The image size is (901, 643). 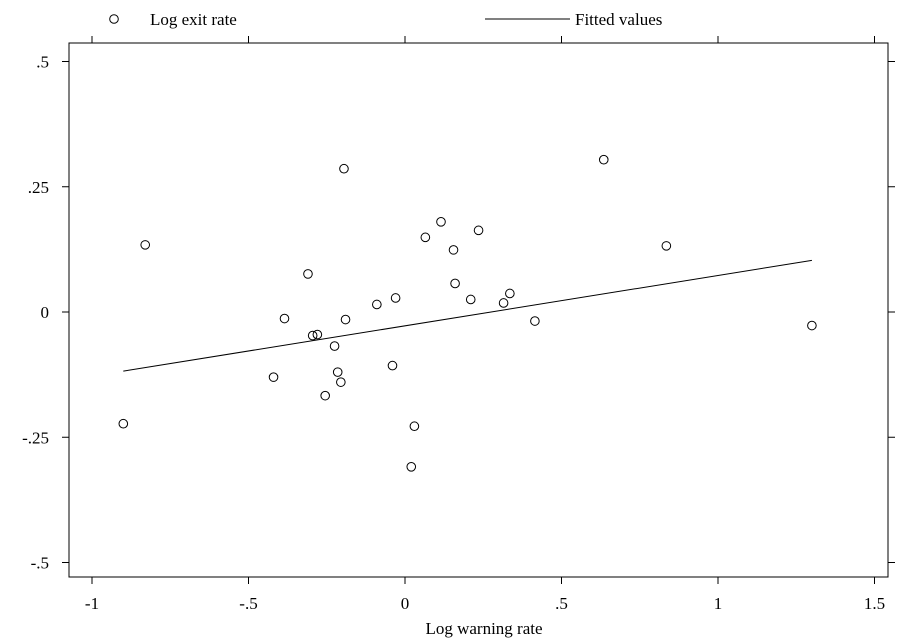 What do you see at coordinates (248, 603) in the screenshot?
I see `x-tick-label: -.5` at bounding box center [248, 603].